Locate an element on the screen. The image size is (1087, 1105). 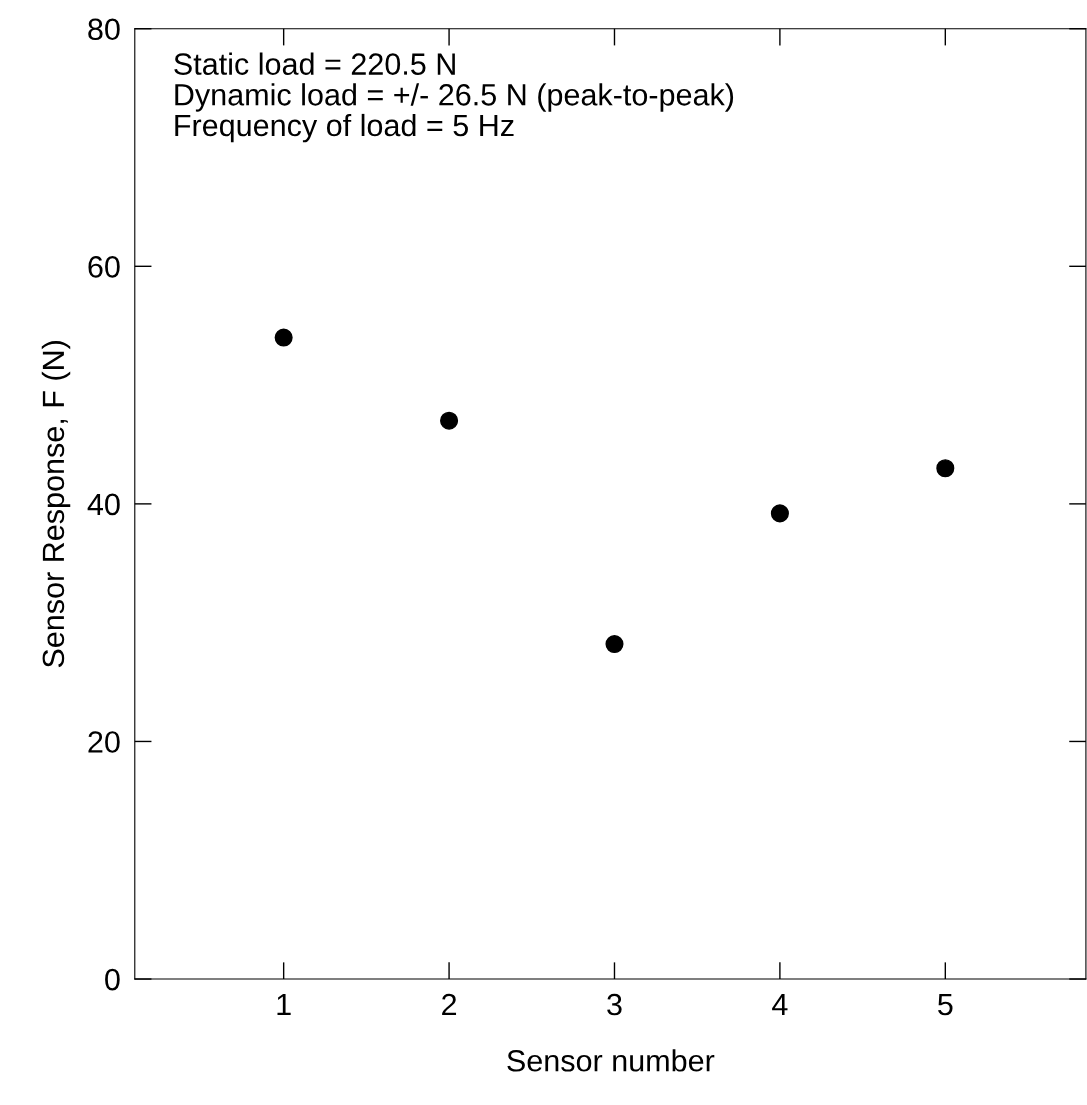
y-tick-label: 20 is located at coordinates (104, 742).